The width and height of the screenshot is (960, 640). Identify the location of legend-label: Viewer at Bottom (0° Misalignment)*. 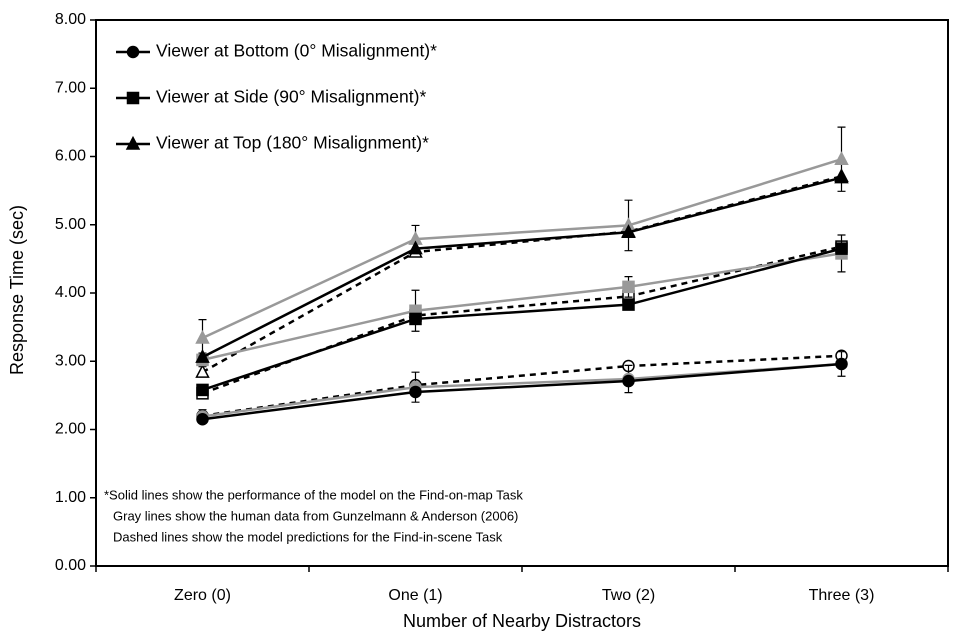
(296, 51).